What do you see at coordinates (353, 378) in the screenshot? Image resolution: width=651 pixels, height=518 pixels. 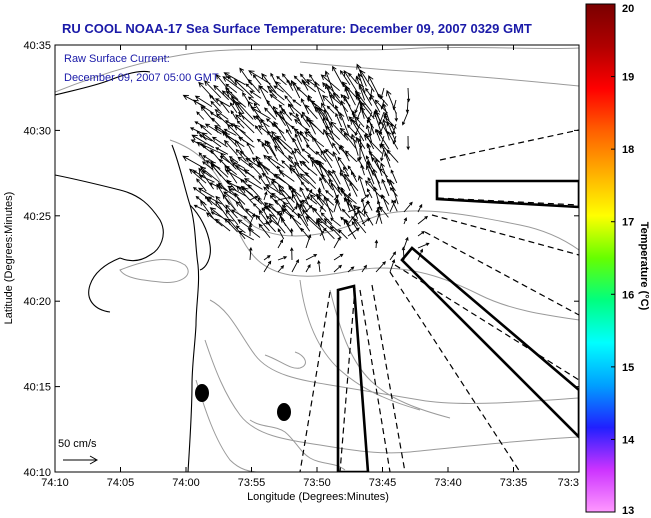 I see `region-box-channel` at bounding box center [353, 378].